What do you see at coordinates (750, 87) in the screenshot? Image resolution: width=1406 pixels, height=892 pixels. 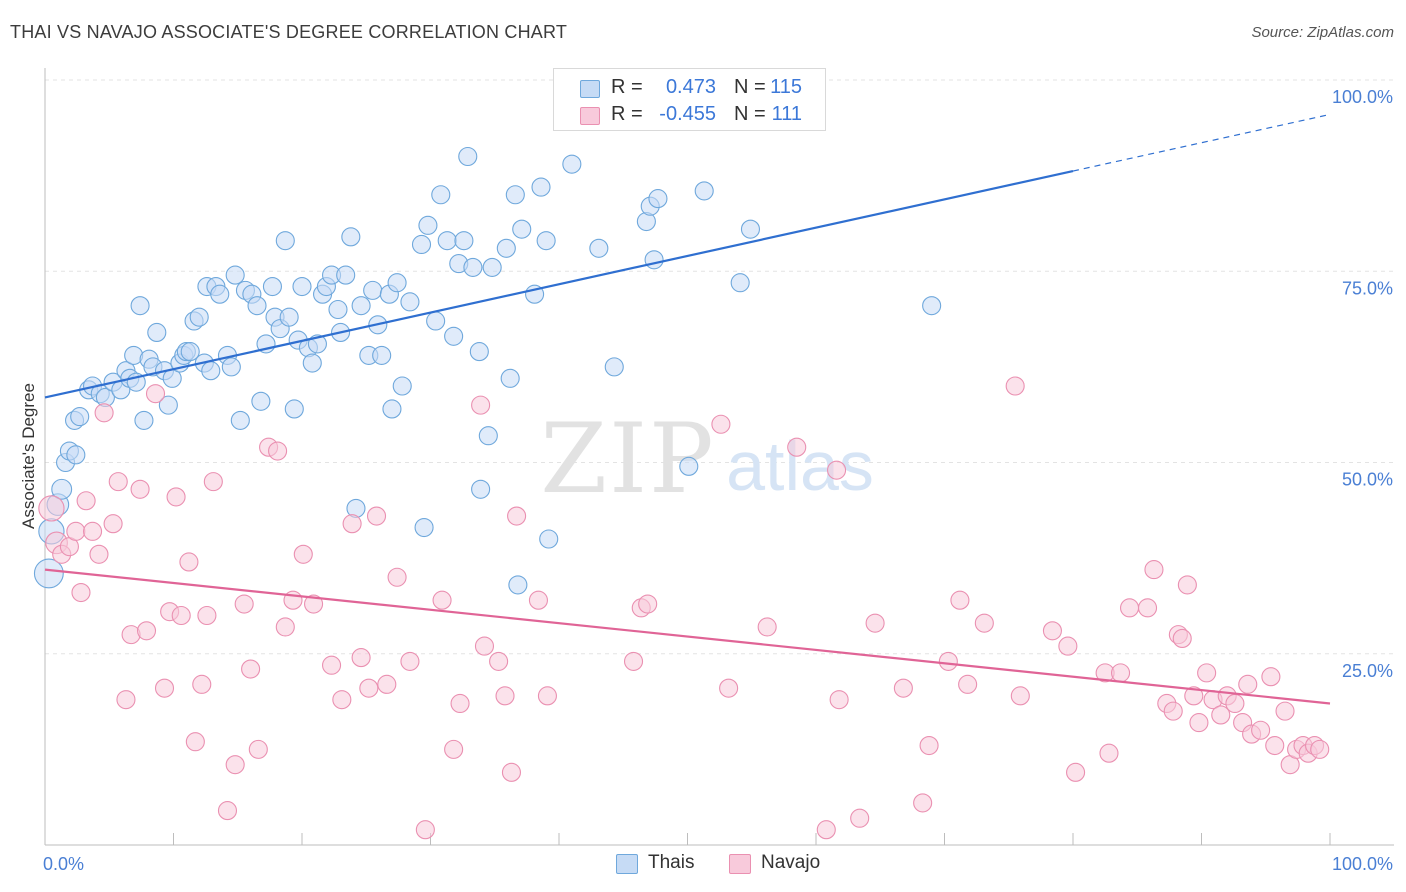 I see `thais-n-label: N =` at bounding box center [750, 87].